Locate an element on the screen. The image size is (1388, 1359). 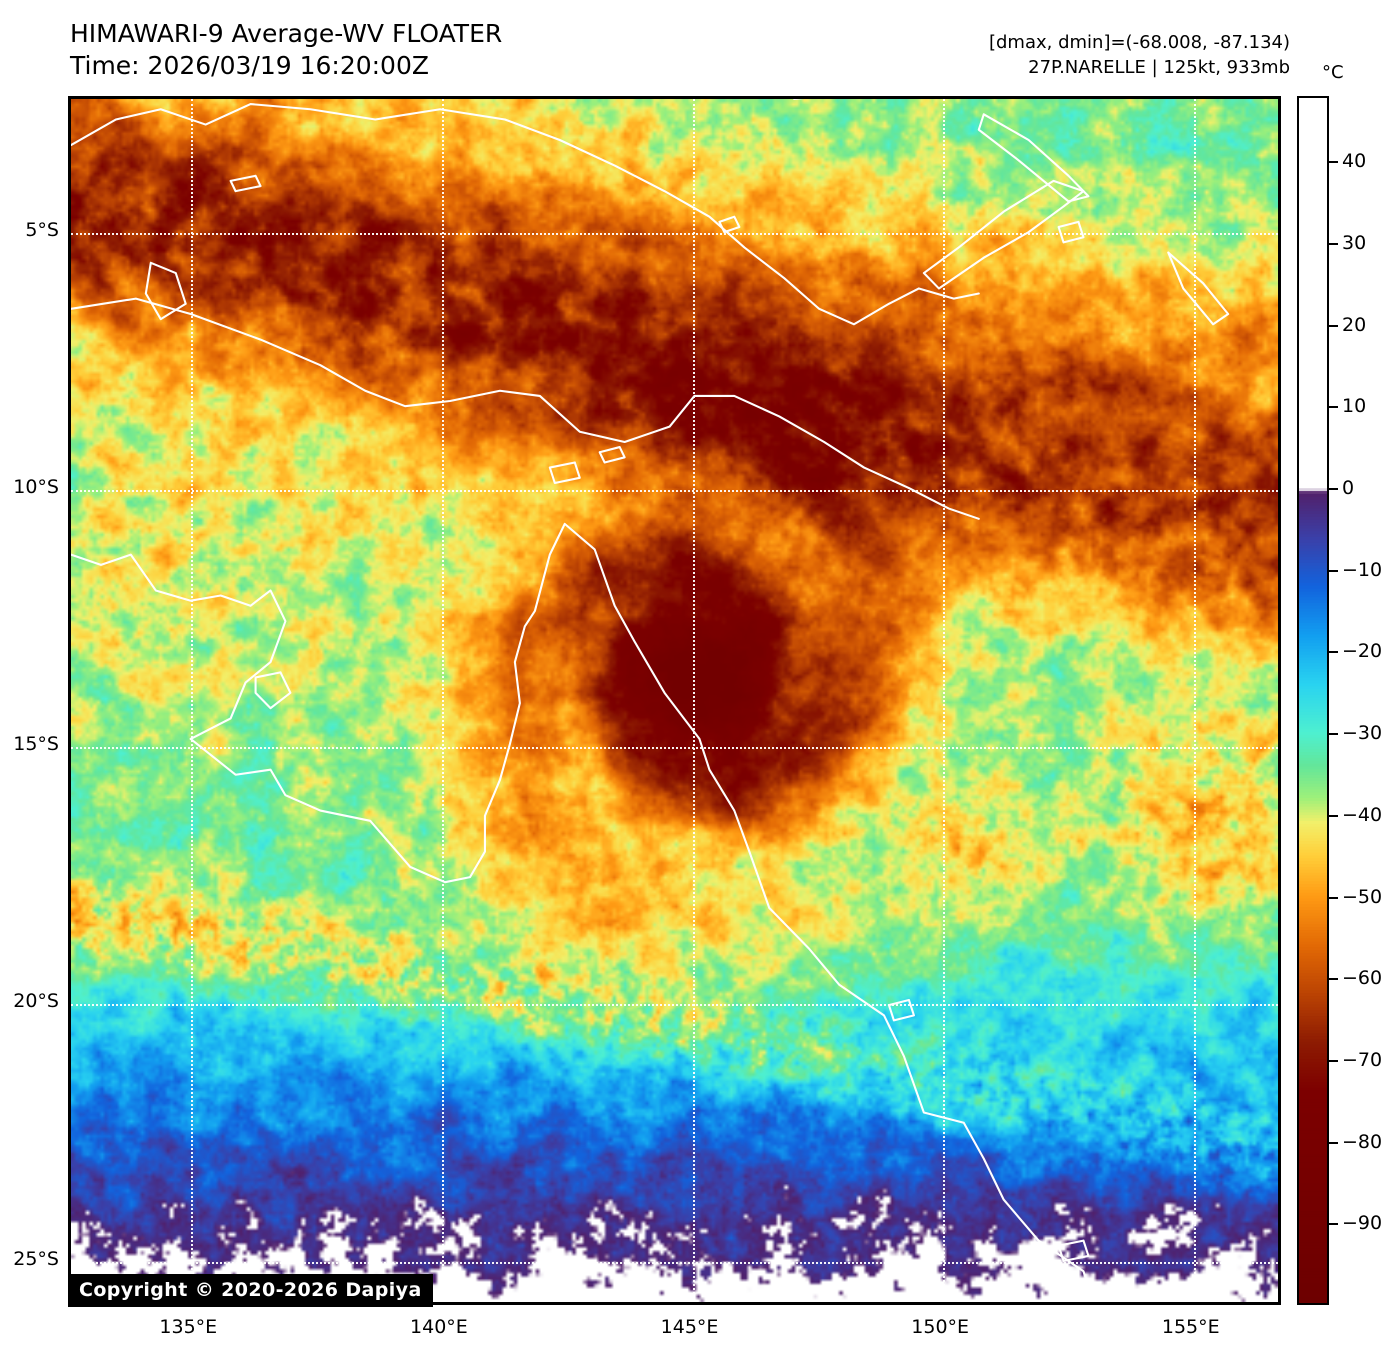
colorbar-tick-label: −30 is located at coordinates (1362, 733).